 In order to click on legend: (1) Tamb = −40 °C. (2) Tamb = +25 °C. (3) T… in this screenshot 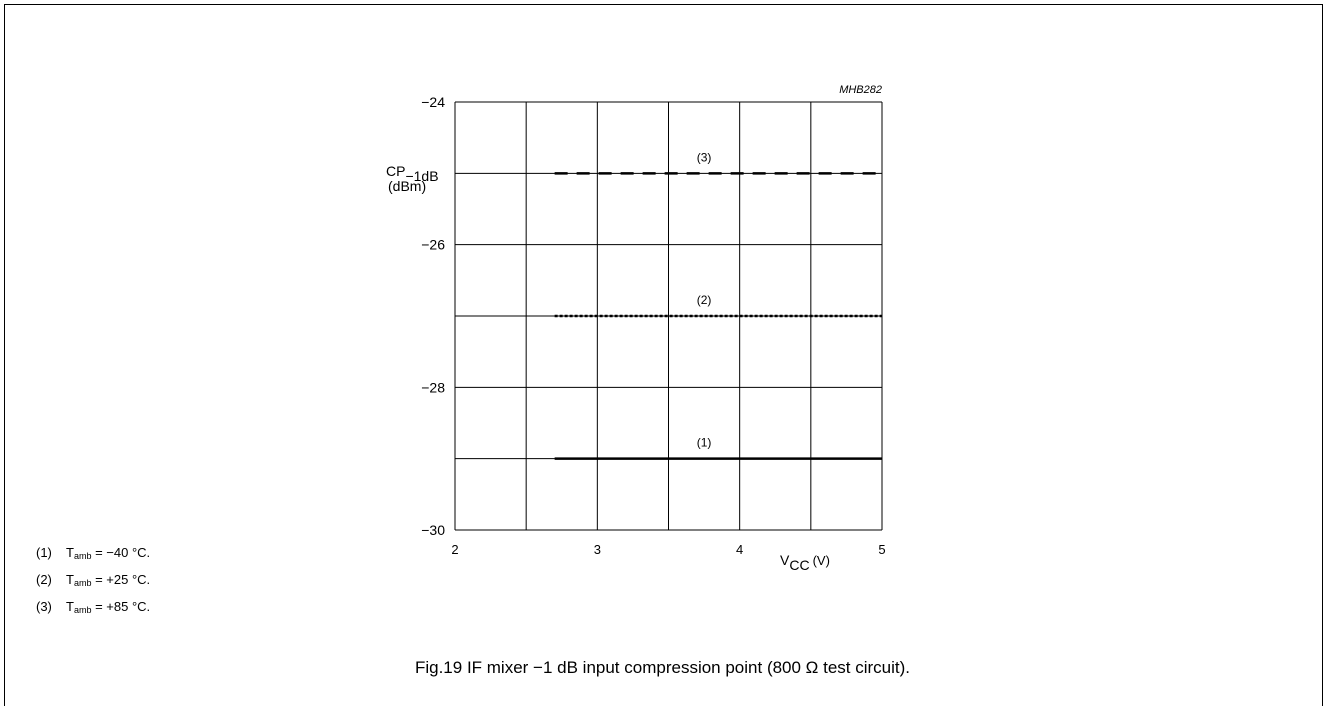, I will do `click(93, 581)`.